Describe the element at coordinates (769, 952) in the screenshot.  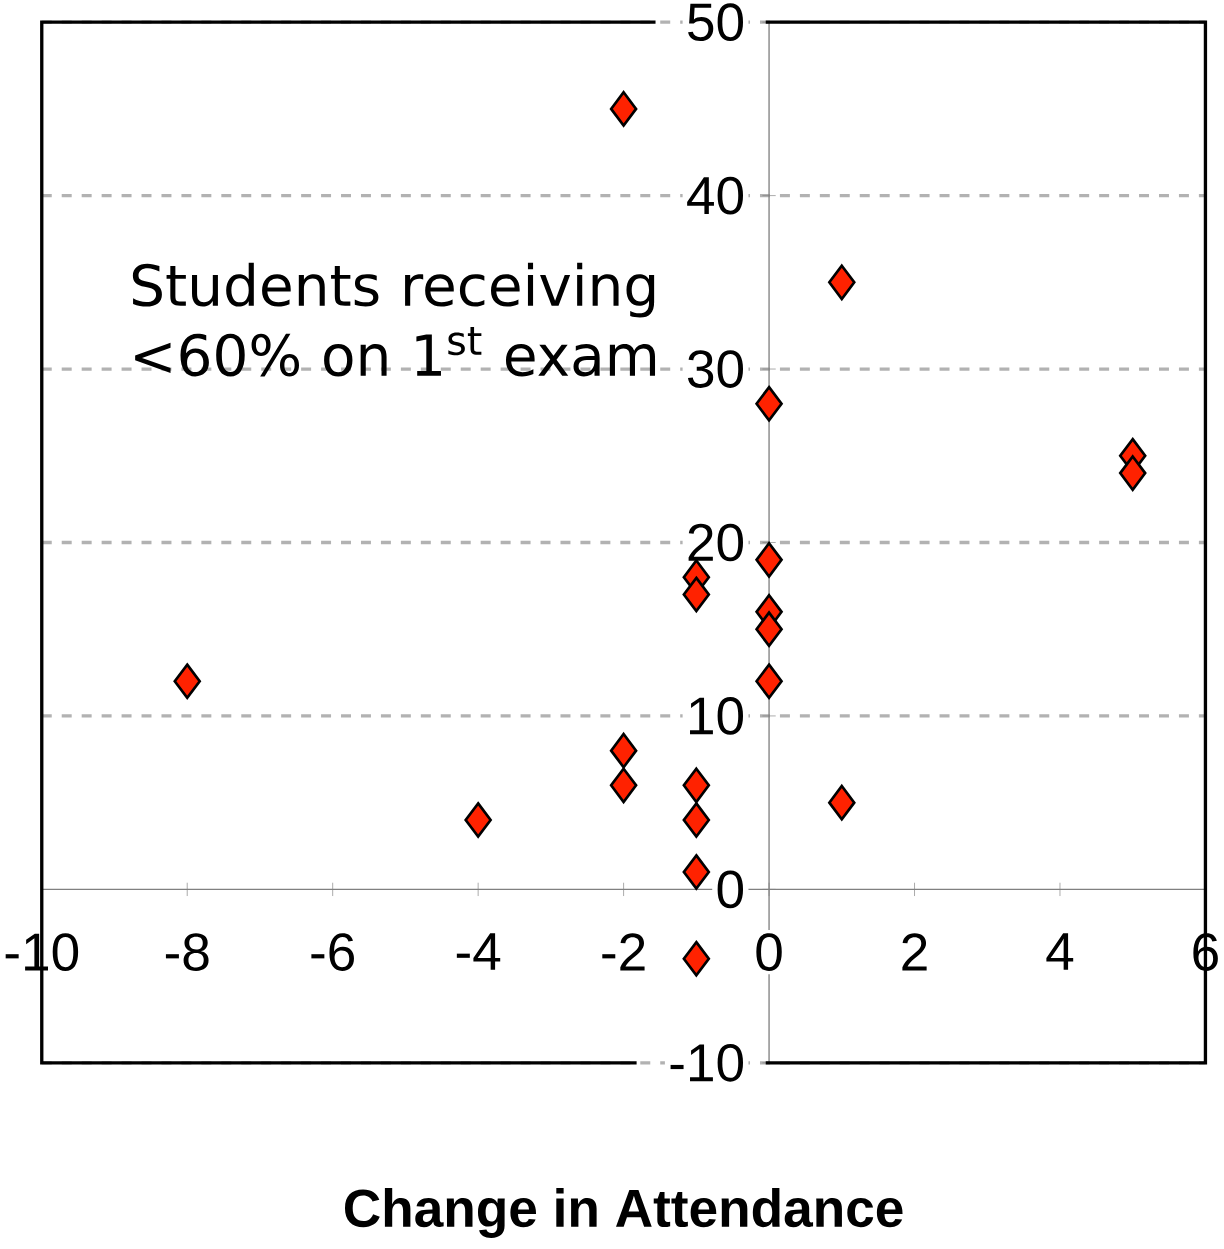
I see `x-tick-label: 0` at that location.